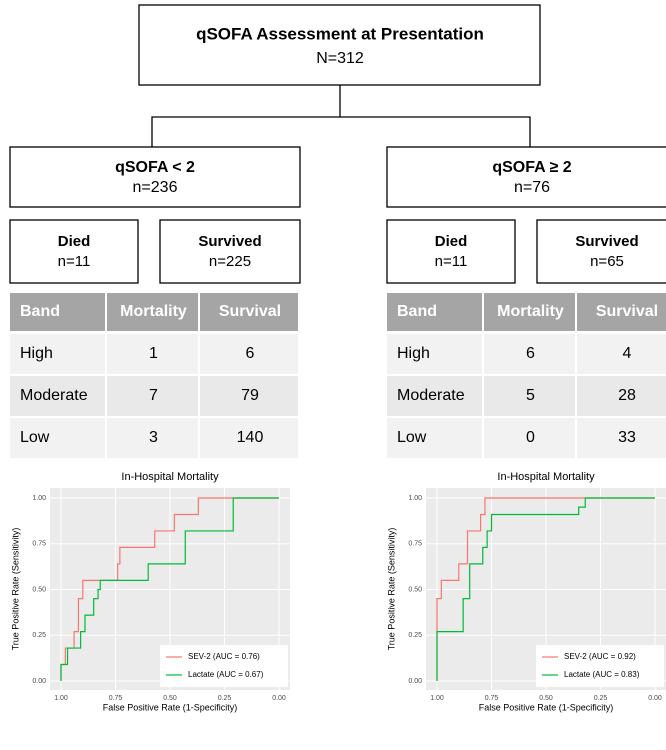 The image size is (666, 750). Describe the element at coordinates (531, 167) in the screenshot. I see `group-title: qSOFA ≥ 2` at that location.